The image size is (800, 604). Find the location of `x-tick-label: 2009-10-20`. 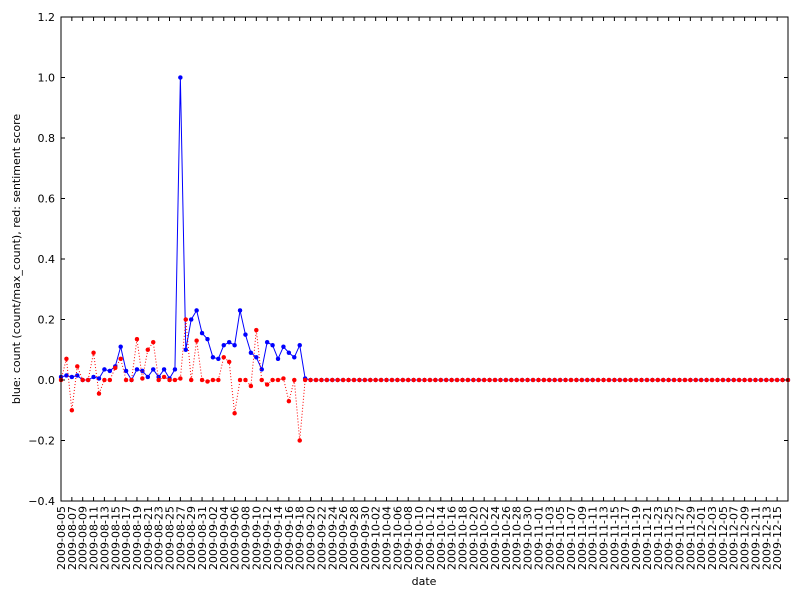

x-tick-label: 2009-10-20 is located at coordinates (473, 538).